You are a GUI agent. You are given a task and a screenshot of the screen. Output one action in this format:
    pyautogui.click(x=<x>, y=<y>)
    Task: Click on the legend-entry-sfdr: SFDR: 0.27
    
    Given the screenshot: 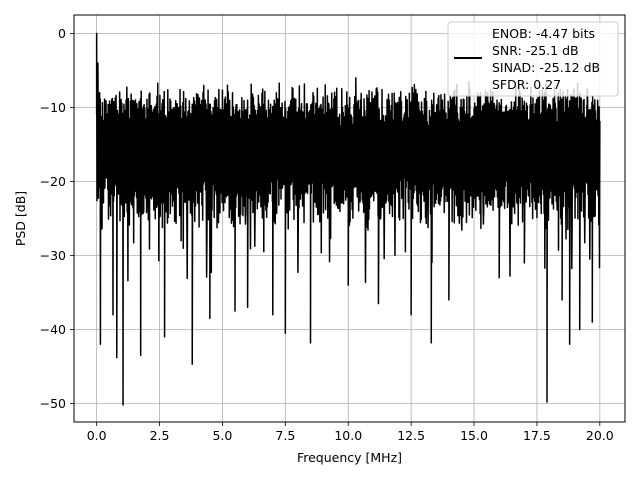 What is the action you would take?
    pyautogui.click(x=526, y=84)
    